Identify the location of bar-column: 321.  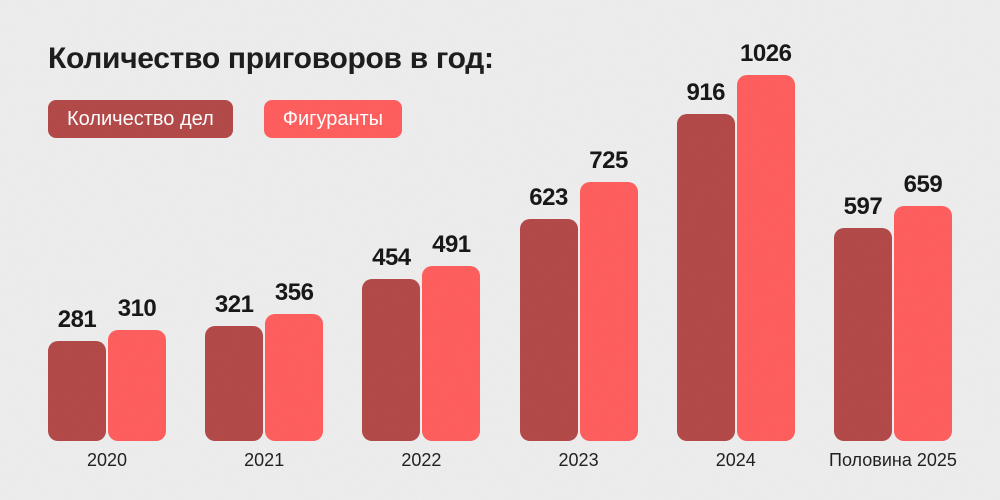
(234, 366).